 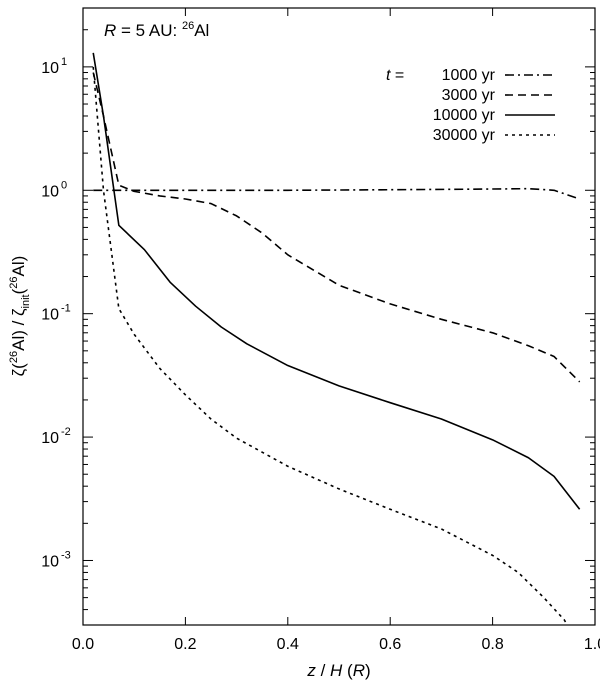 I want to click on y-tick-exponent: 0, so click(x=64, y=185).